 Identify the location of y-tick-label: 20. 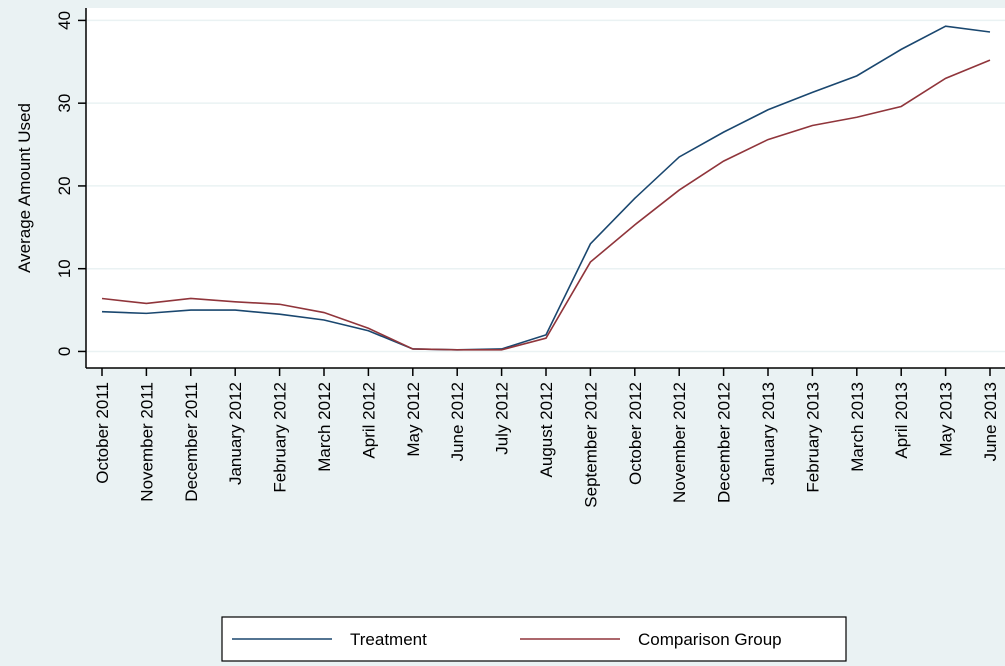
(64, 185).